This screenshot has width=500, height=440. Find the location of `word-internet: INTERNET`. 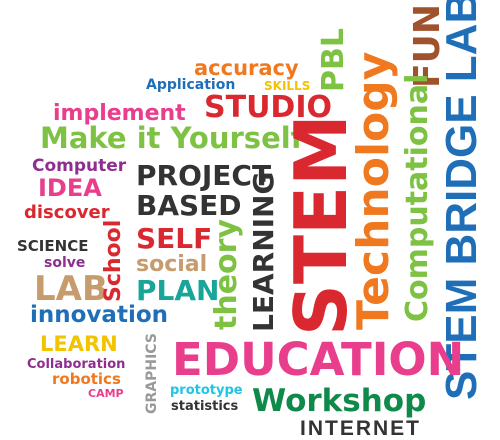

word-internet: INTERNET is located at coordinates (360, 428).